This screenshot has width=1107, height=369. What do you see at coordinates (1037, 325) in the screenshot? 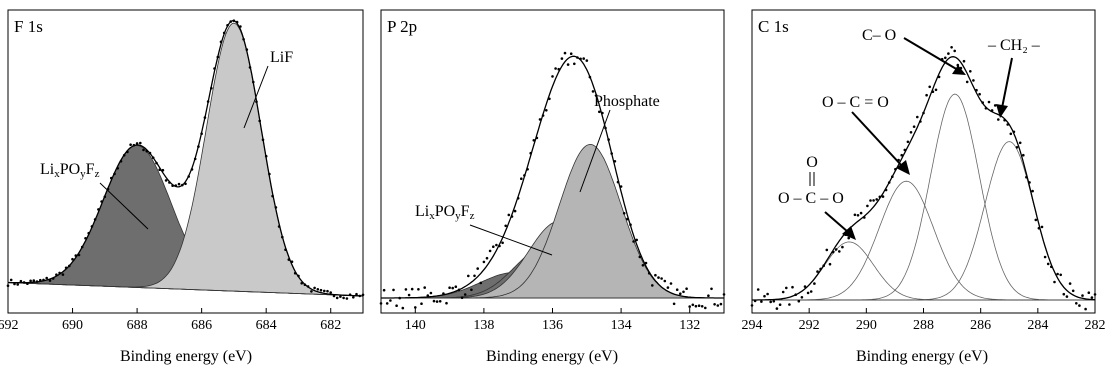
I see `x-tick-label: 284` at bounding box center [1037, 325].